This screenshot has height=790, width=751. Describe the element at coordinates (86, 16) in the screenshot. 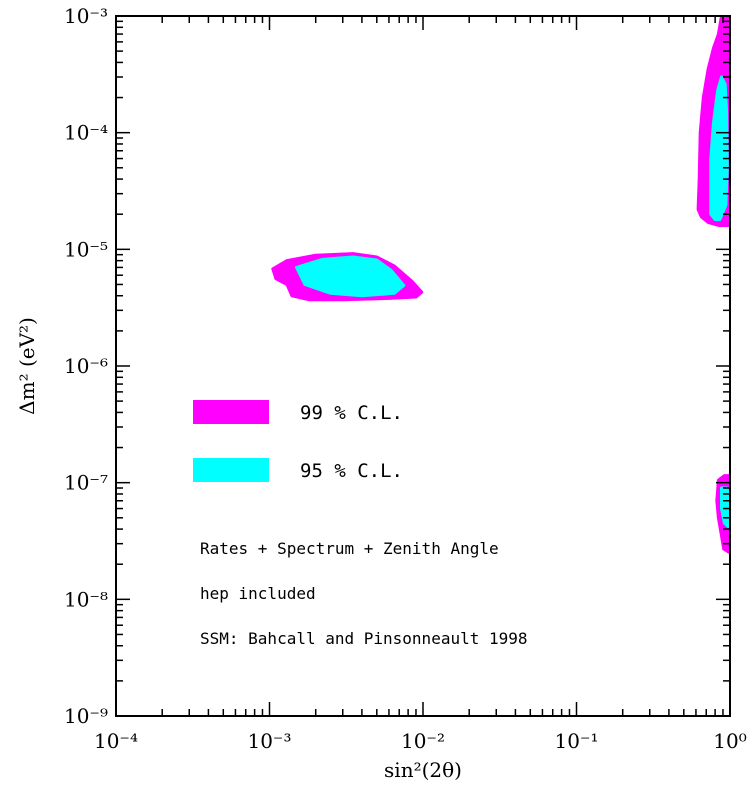

I see `y-tick-label: 10⁻³` at that location.